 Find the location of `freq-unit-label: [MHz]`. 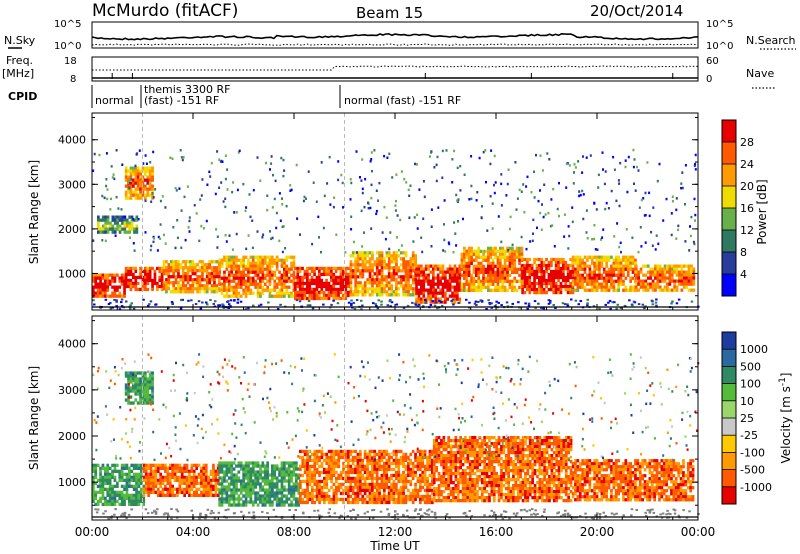

freq-unit-label: [MHz] is located at coordinates (18, 73).